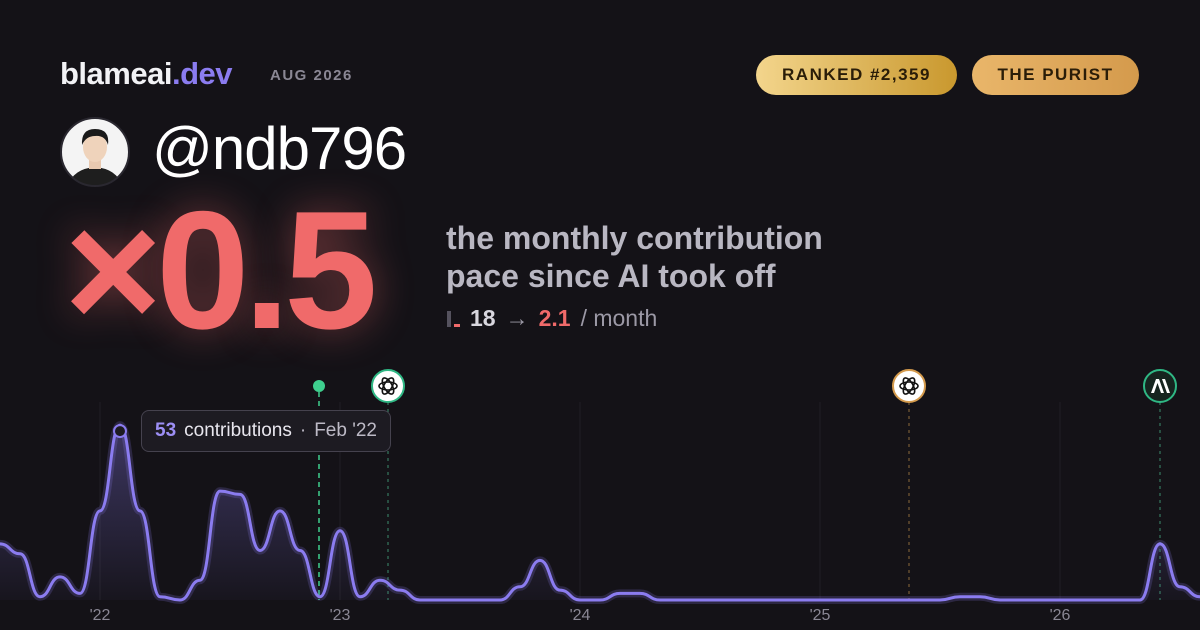 This screenshot has height=630, width=1200. I want to click on caption: the monthly contribution, so click(634, 238).